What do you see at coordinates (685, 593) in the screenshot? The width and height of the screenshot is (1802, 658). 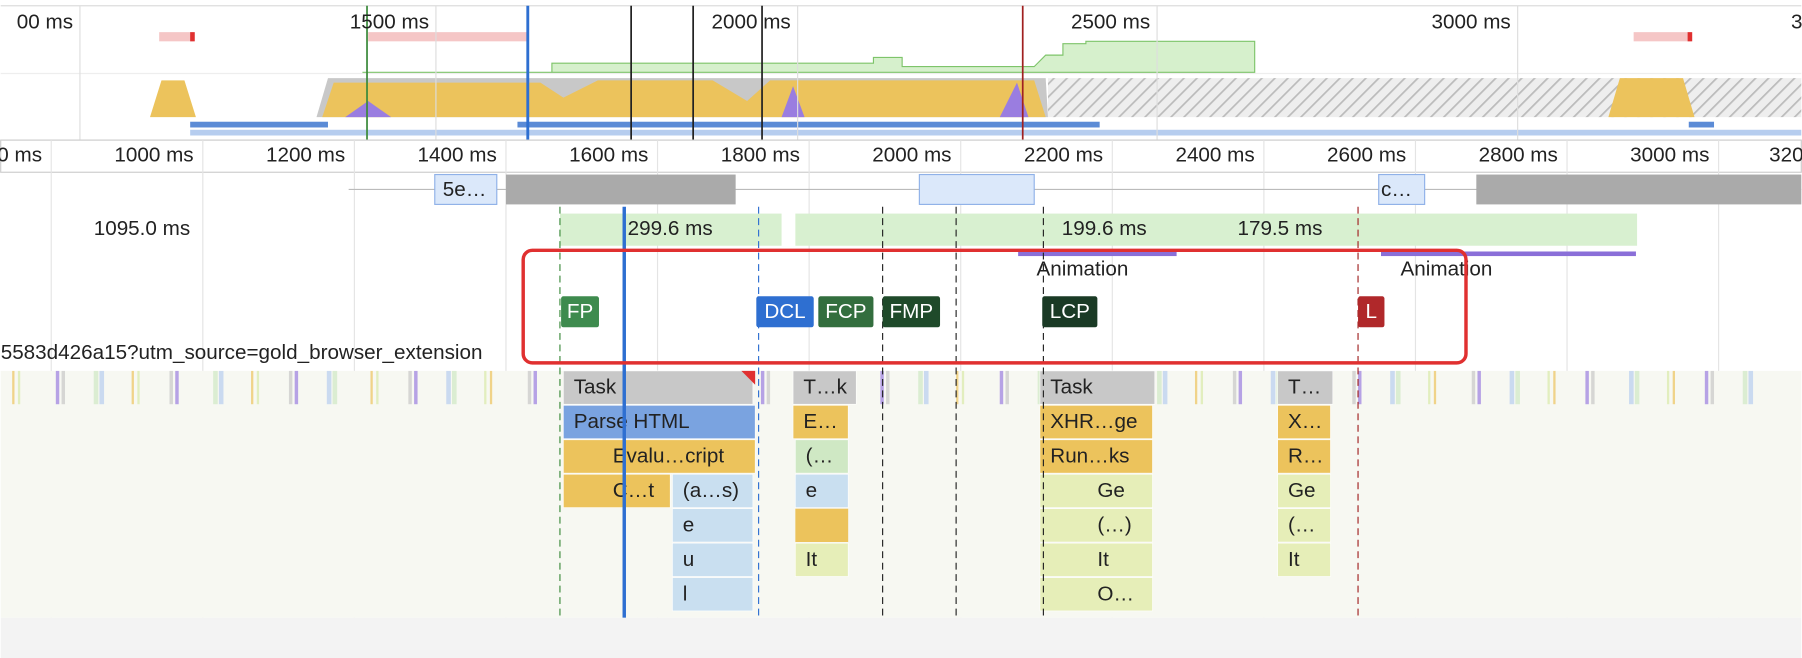 I see `flame-label: l` at bounding box center [685, 593].